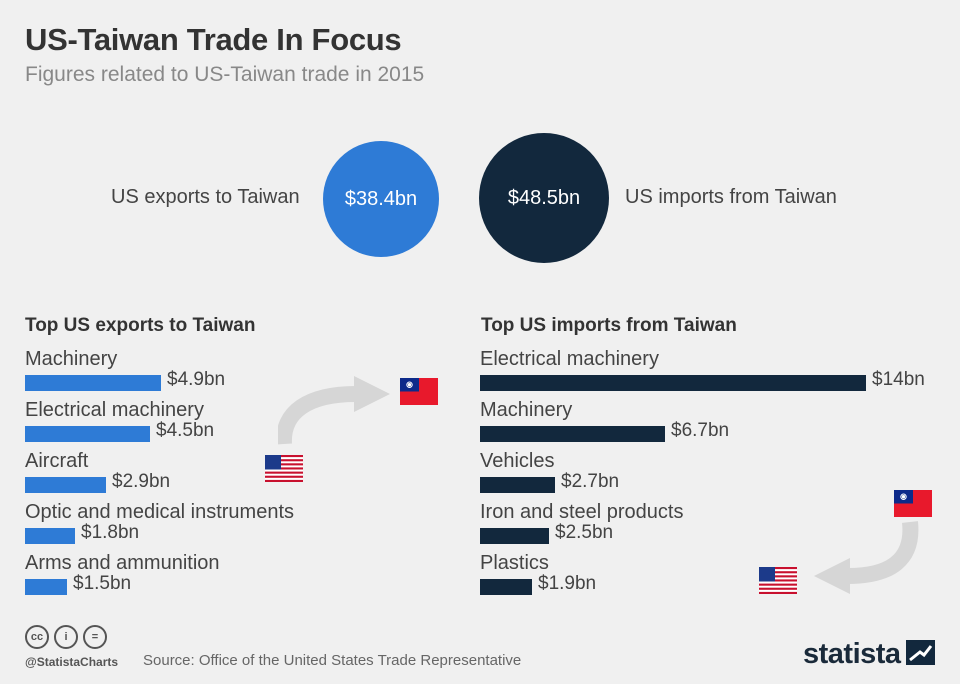  I want to click on imports-total-circle: $48.5bn, so click(544, 198).